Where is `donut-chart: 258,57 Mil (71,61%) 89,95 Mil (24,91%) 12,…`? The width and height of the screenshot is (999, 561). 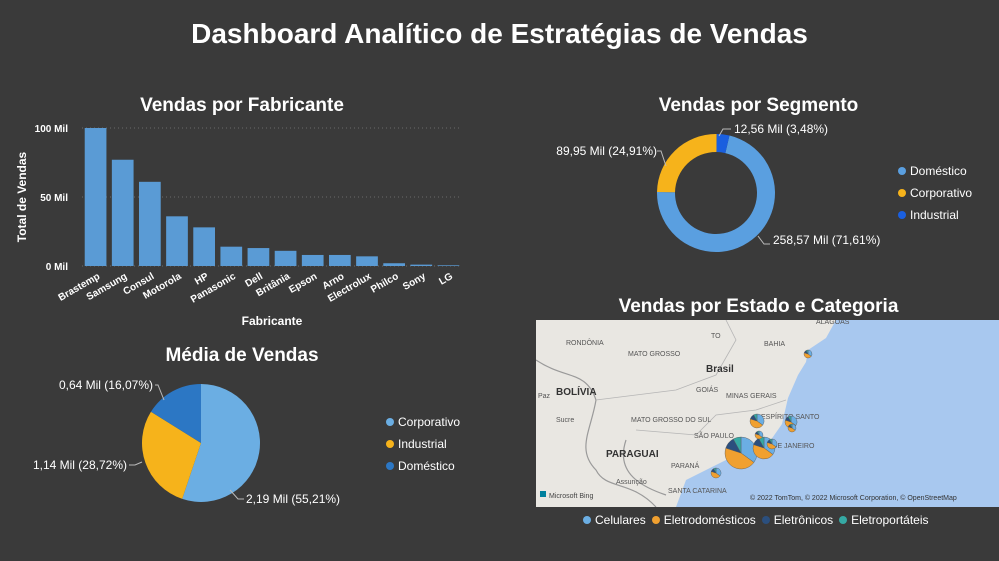 donut-chart: 258,57 Mil (71,61%) 89,95 Mil (24,91%) 12,… is located at coordinates (718, 187).